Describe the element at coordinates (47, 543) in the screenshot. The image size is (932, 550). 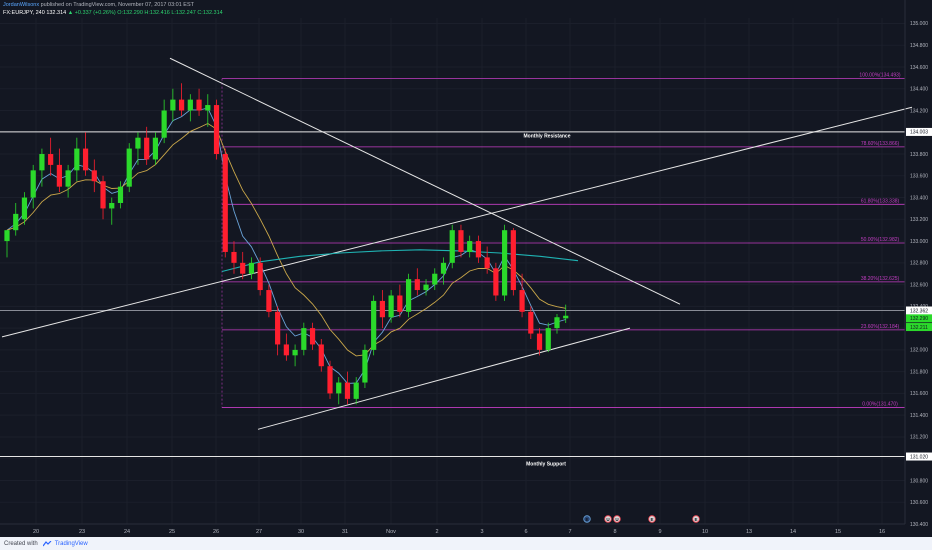
I see `tradingview-logo-icon` at that location.